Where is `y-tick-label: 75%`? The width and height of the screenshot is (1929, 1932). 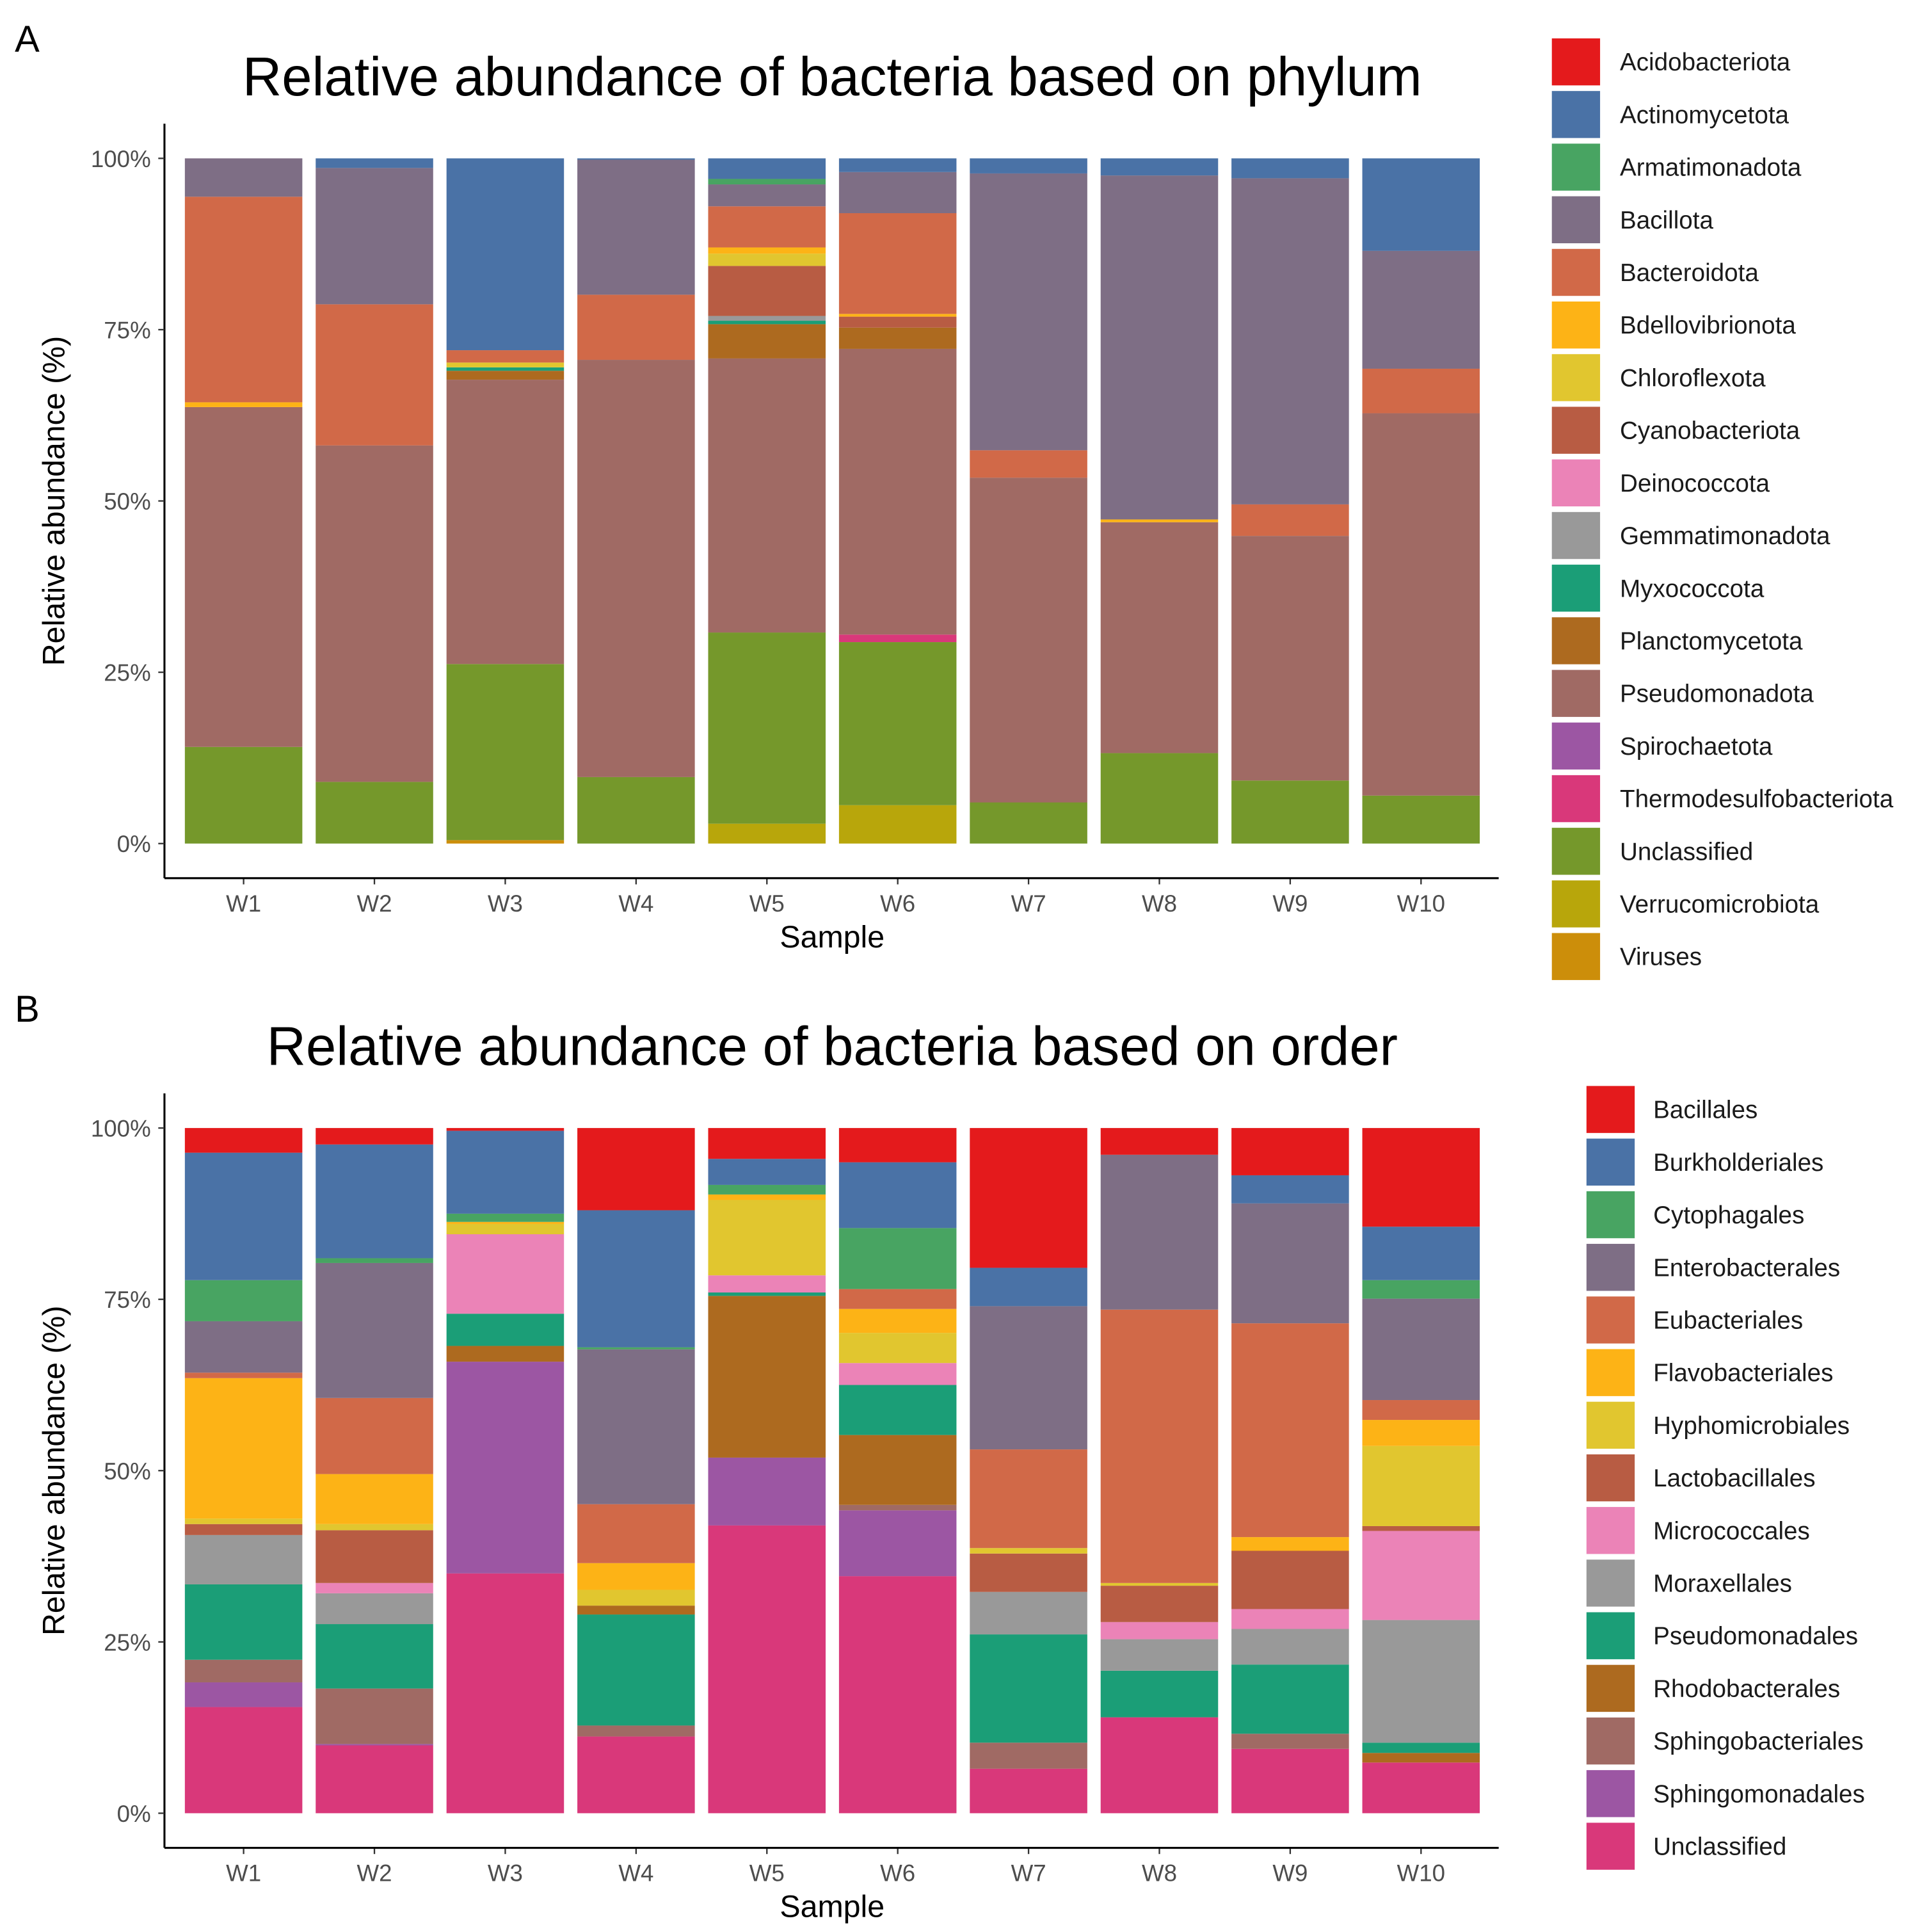 y-tick-label: 75% is located at coordinates (127, 330).